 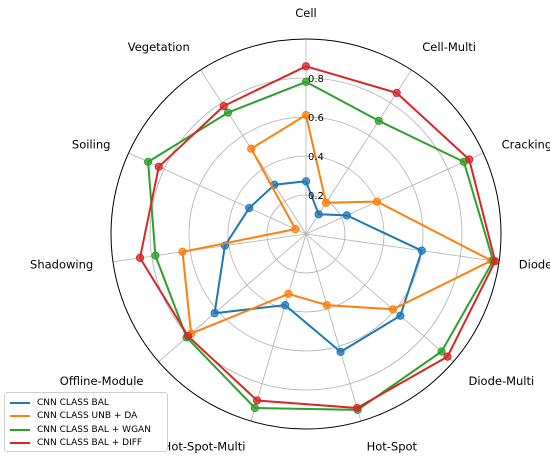 I want to click on category-label: Diode-Multi, so click(x=501, y=381).